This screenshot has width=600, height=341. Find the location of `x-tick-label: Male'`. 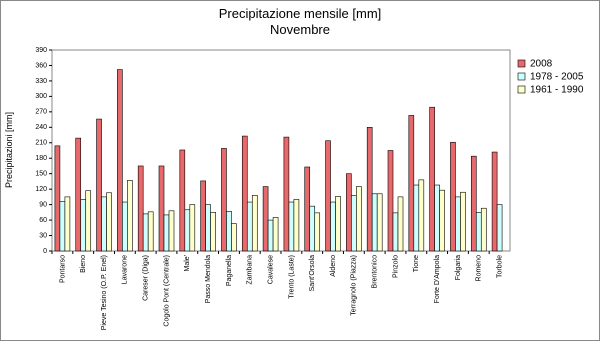

x-tick-label: Male' is located at coordinates (187, 263).